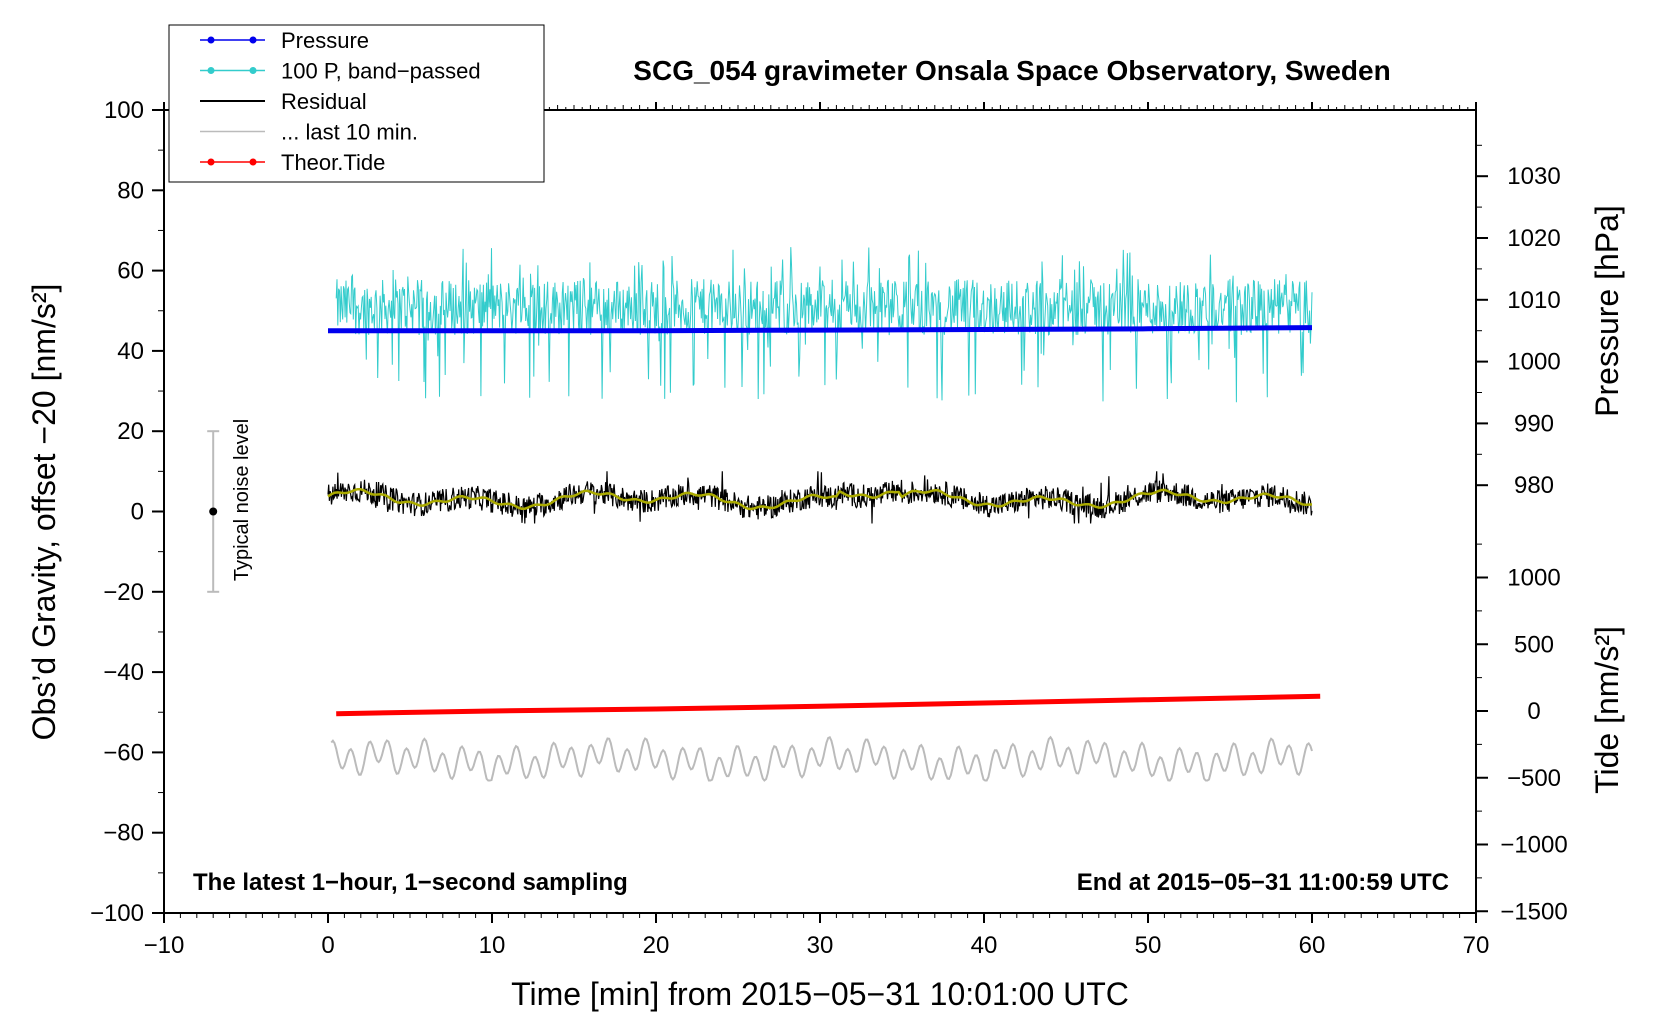  I want to click on series-residual, so click(820, 497).